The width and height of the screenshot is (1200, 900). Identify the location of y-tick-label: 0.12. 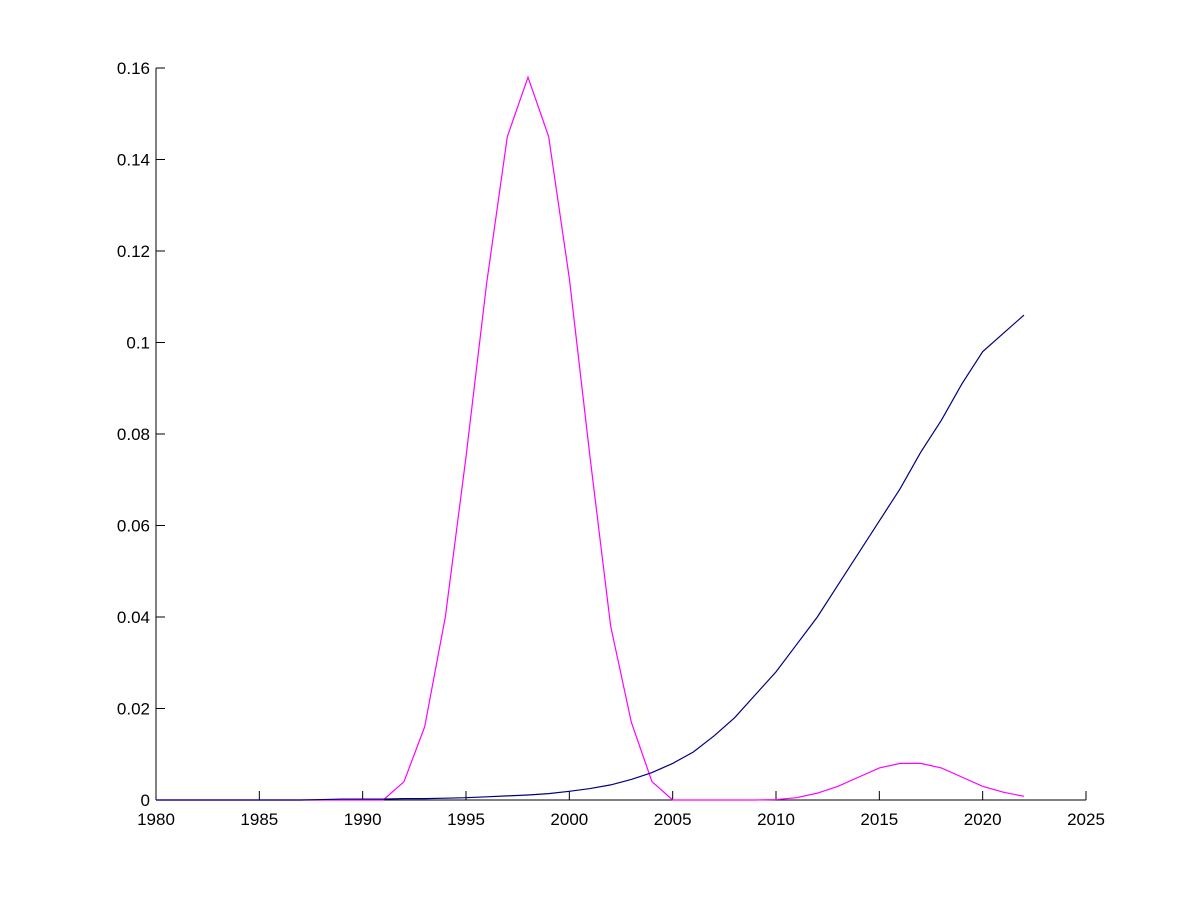
(133, 251).